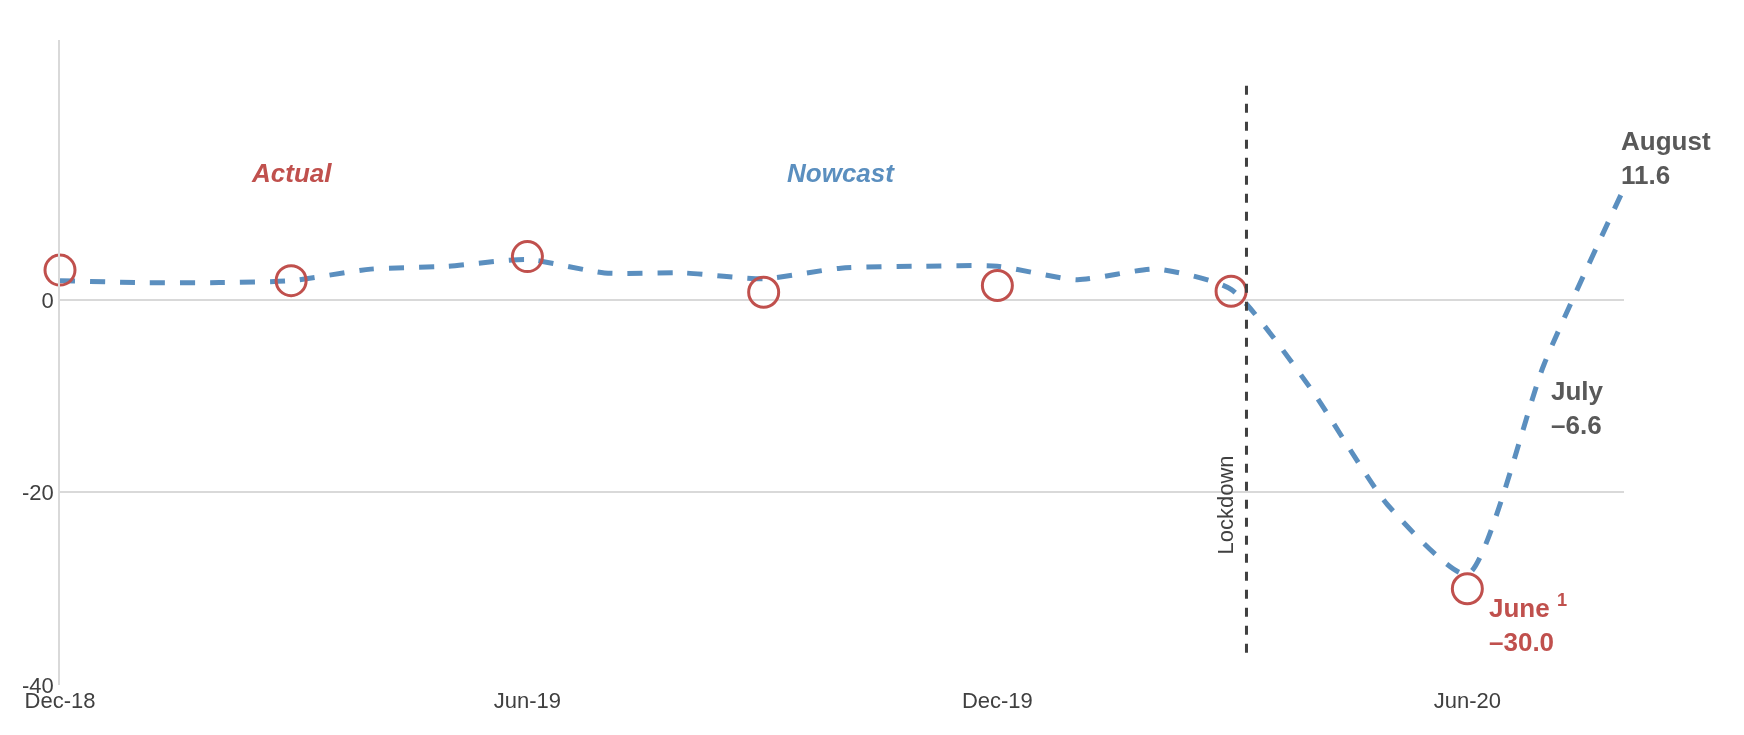  I want to click on x-tick-label: Dec-19, so click(997, 700).